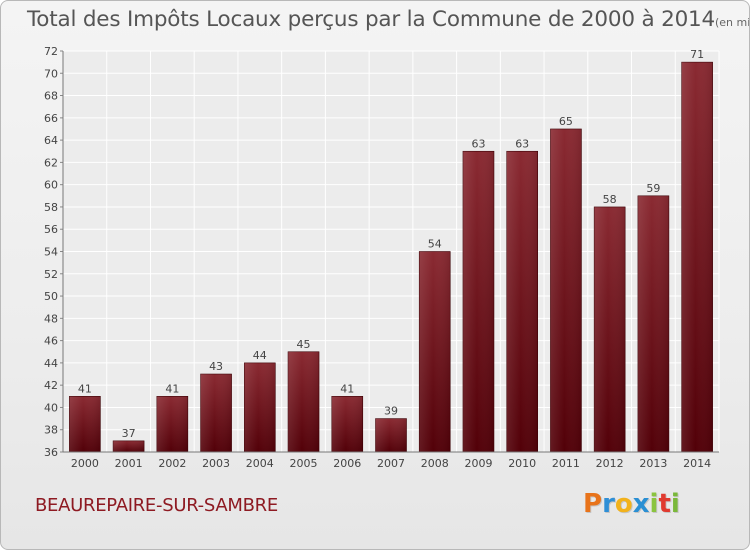  Describe the element at coordinates (260, 355) in the screenshot. I see `bar-value-label: 44` at that location.